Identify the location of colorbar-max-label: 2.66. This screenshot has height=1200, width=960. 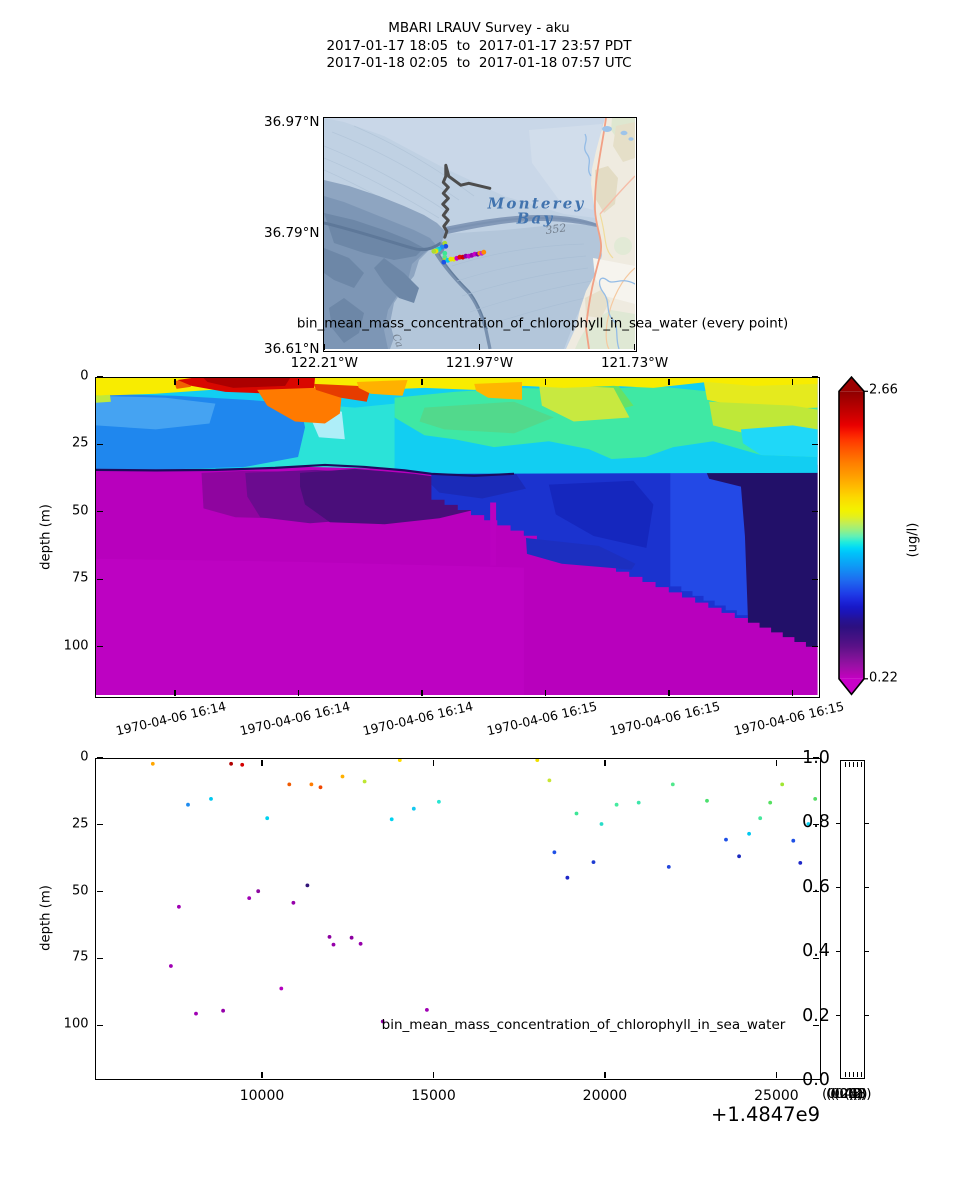
(883, 390).